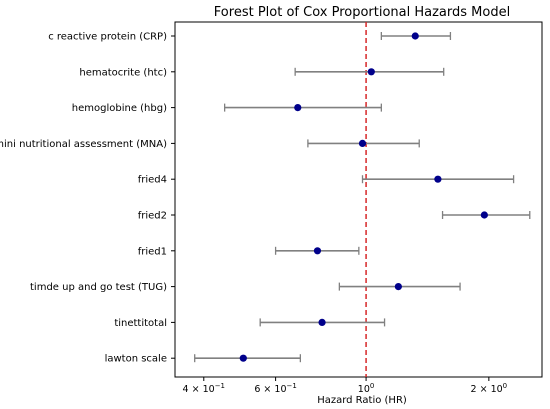 This screenshot has width=550, height=409. What do you see at coordinates (152, 180) in the screenshot?
I see `y-axis-tick-label: fried4` at bounding box center [152, 180].